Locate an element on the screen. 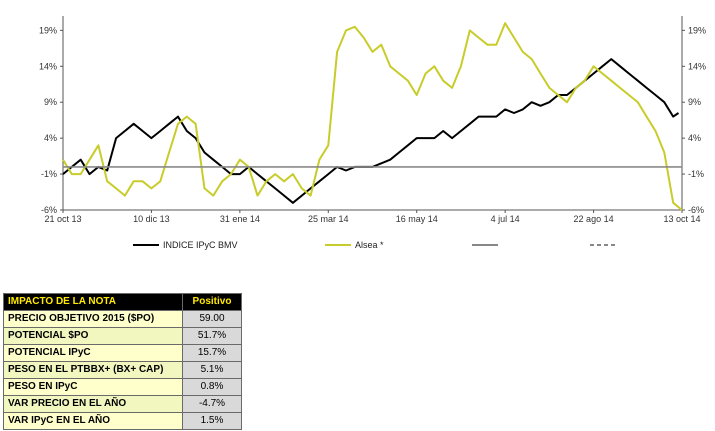 The image size is (715, 431). y-tick-label-left: 14% is located at coordinates (48, 66).